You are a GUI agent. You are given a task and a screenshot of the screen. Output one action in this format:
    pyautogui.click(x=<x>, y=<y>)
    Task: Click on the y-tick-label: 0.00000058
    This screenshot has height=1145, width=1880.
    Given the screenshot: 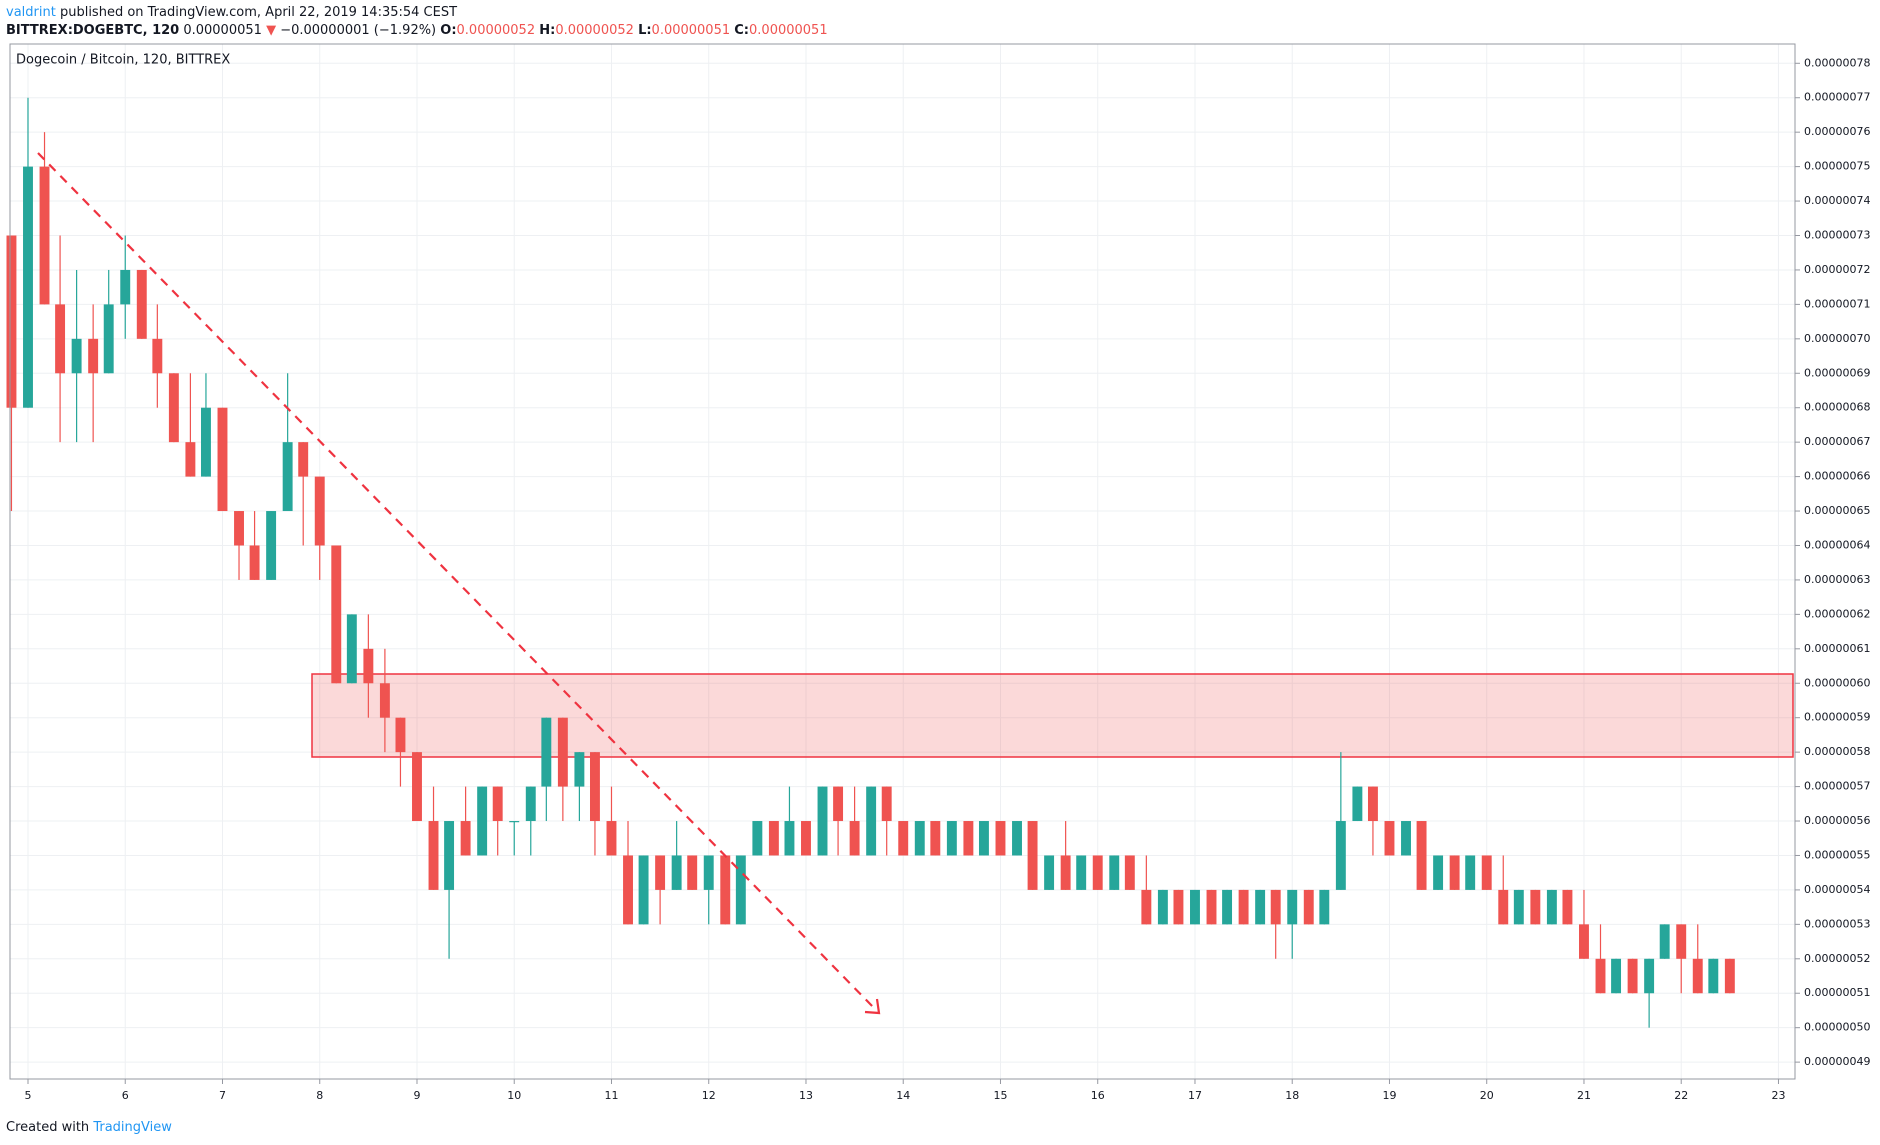 What is the action you would take?
    pyautogui.click(x=1837, y=751)
    